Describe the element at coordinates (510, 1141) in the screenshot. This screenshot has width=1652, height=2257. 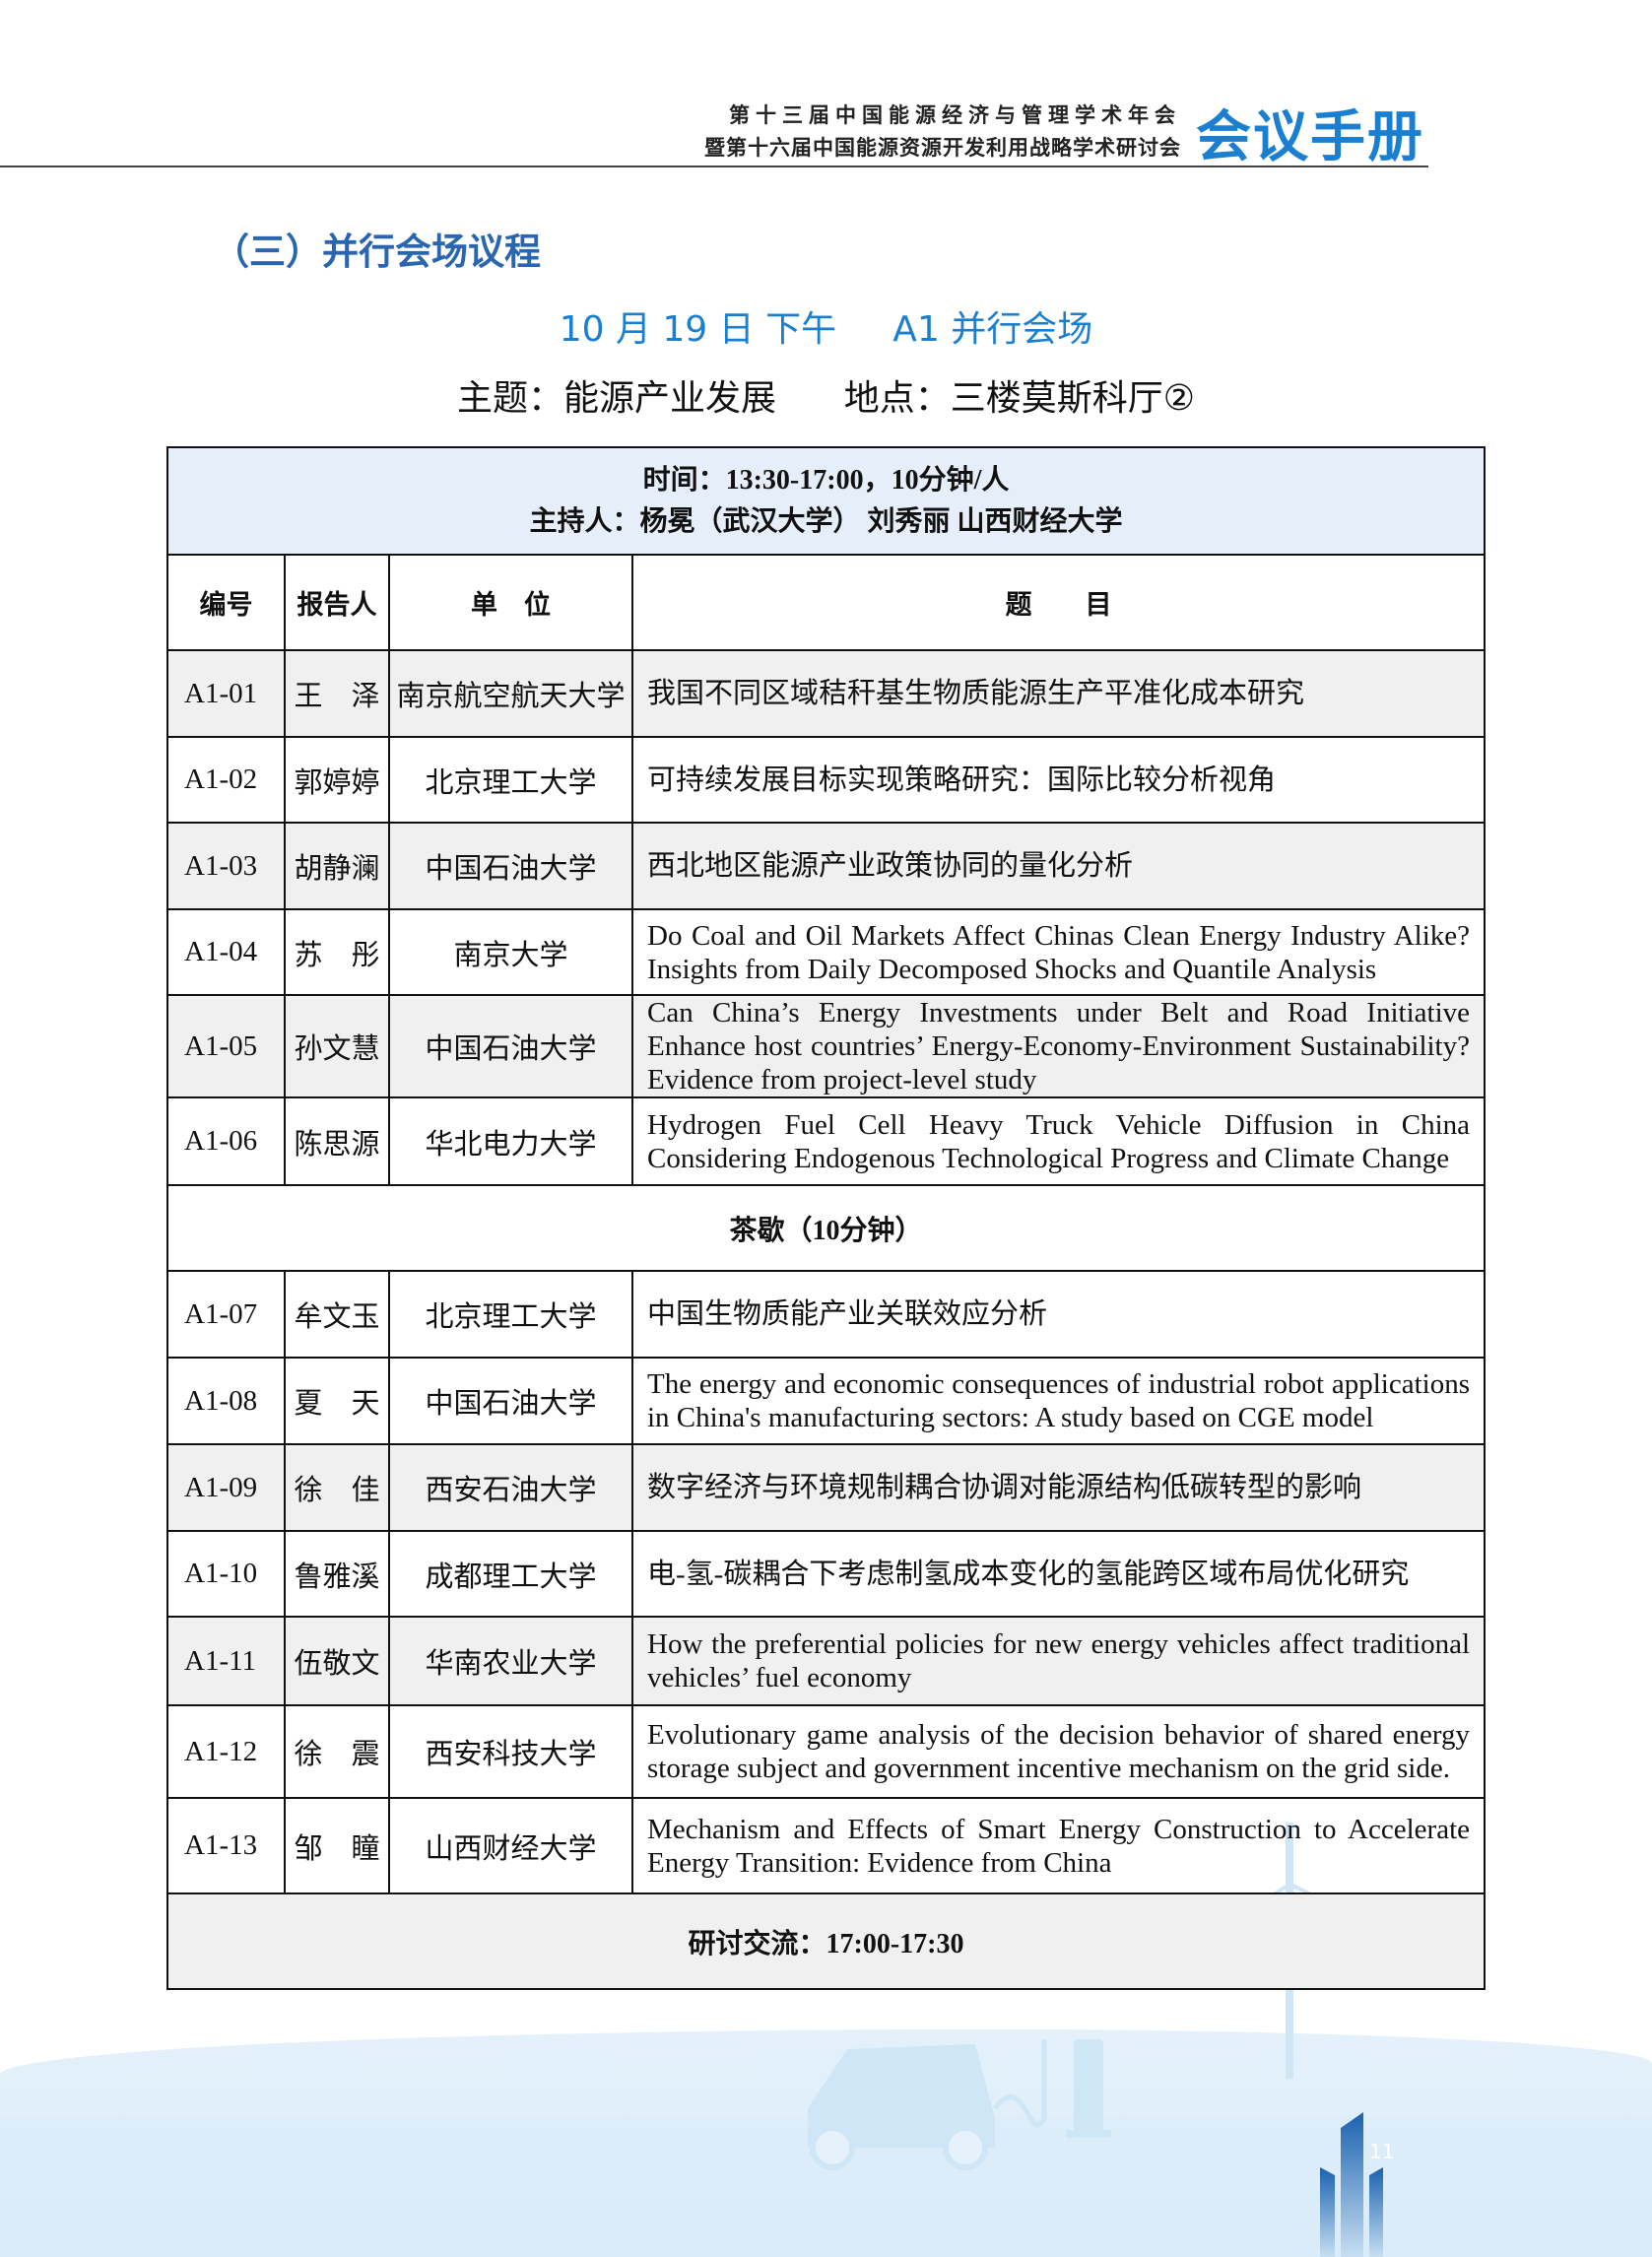
I see `organization: 华北电力大学` at that location.